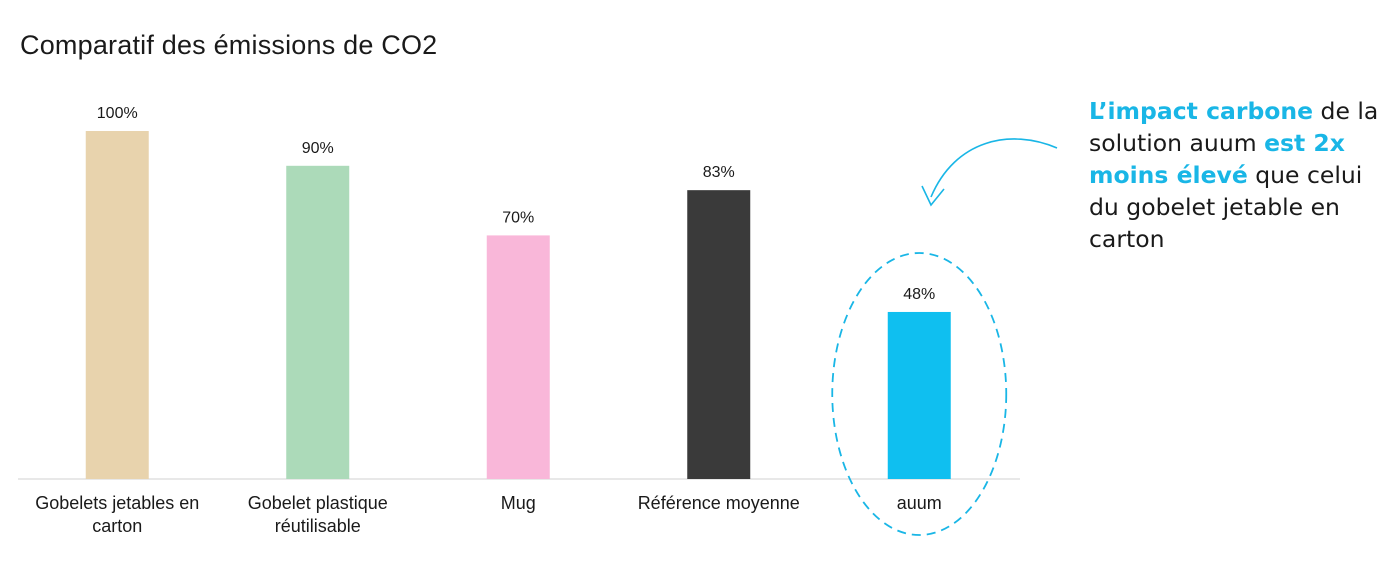 This screenshot has height=568, width=1399. I want to click on bar-value-label: 70%, so click(518, 217).